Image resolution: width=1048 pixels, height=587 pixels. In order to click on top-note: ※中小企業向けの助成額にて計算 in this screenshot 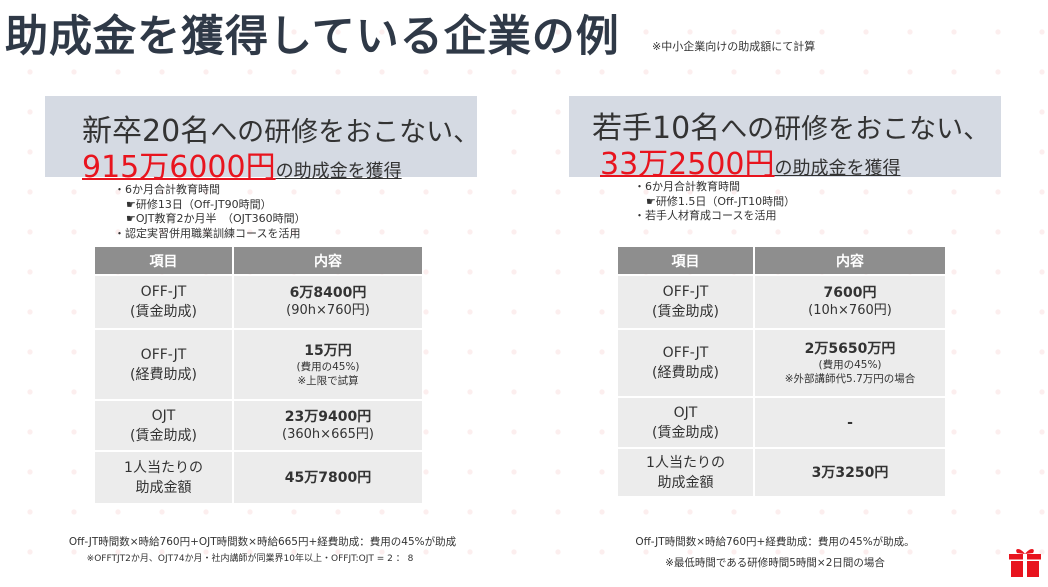, I will do `click(734, 46)`.